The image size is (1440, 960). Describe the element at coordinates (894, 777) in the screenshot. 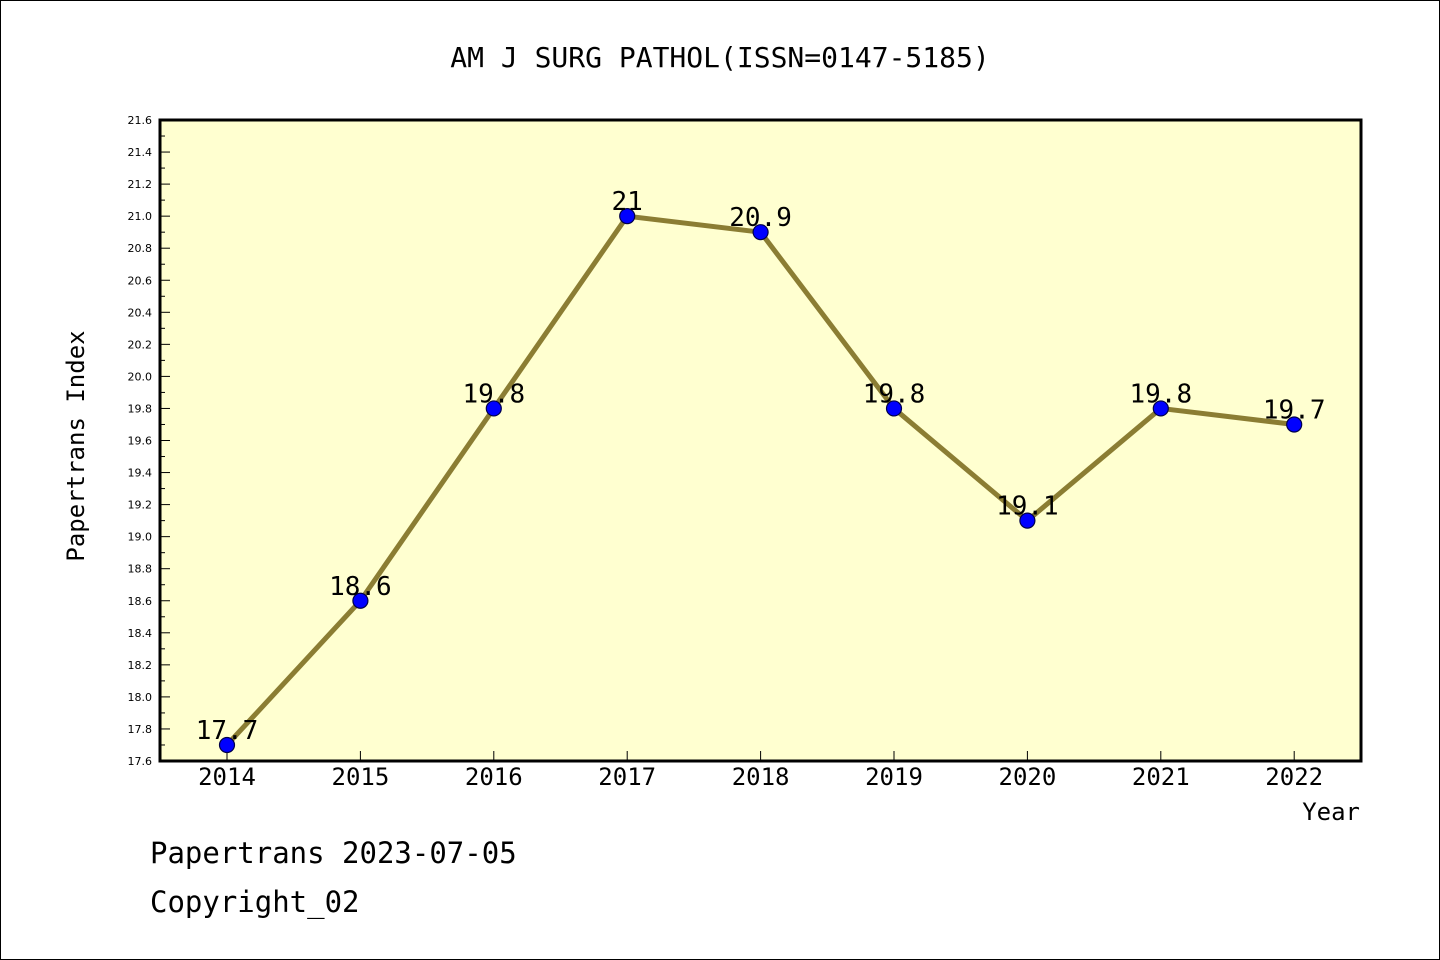

I see `x-tick-label: 2019` at that location.